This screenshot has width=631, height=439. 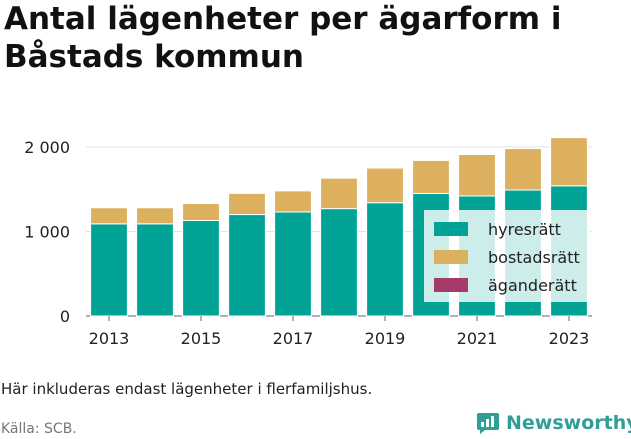 What do you see at coordinates (569, 338) in the screenshot?
I see `x-tick-label: 2023` at bounding box center [569, 338].